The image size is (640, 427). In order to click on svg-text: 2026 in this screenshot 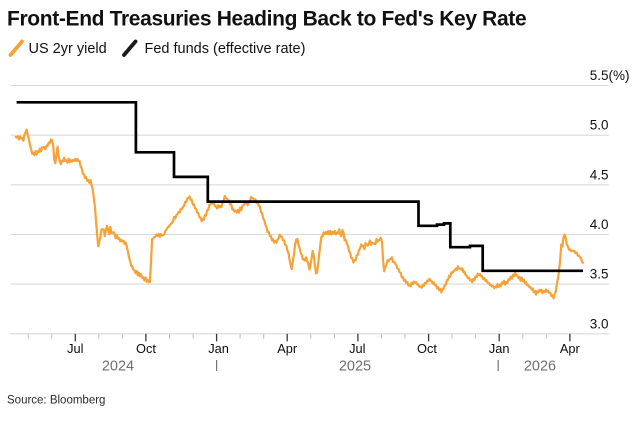, I will do `click(540, 367)`.